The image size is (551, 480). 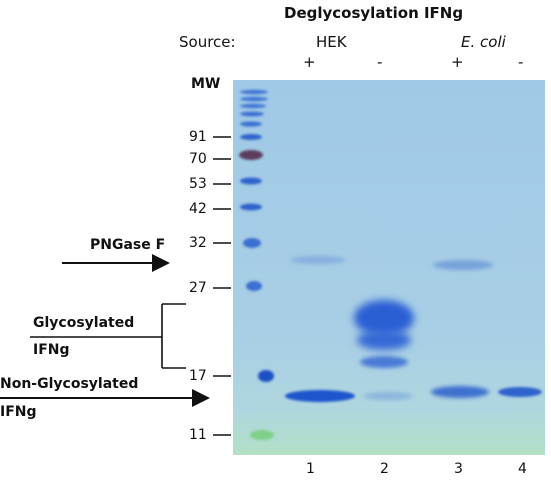 I want to click on treatment-lane3: +, so click(x=457, y=62).